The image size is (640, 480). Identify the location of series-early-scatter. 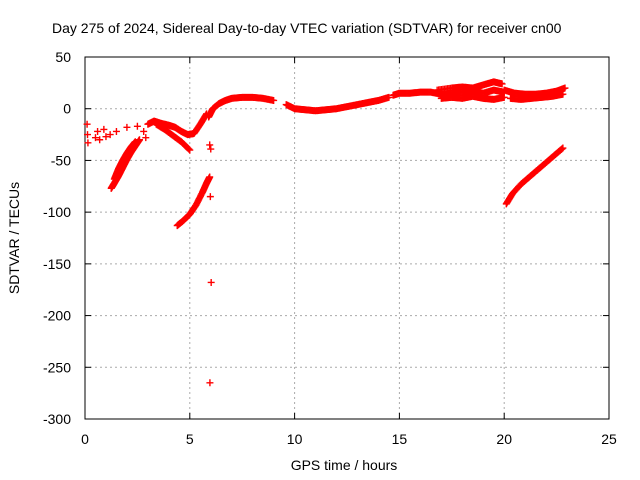
(116, 133).